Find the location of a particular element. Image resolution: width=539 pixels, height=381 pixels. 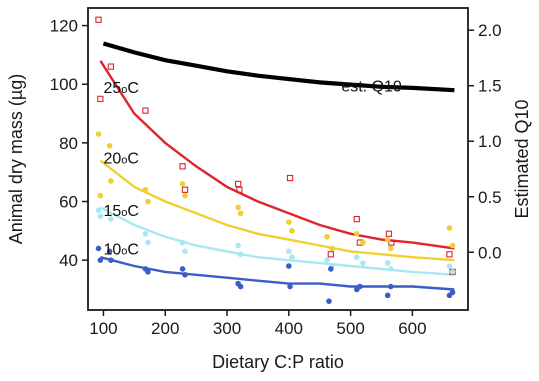

series-20c-label: 20oC is located at coordinates (120, 158).